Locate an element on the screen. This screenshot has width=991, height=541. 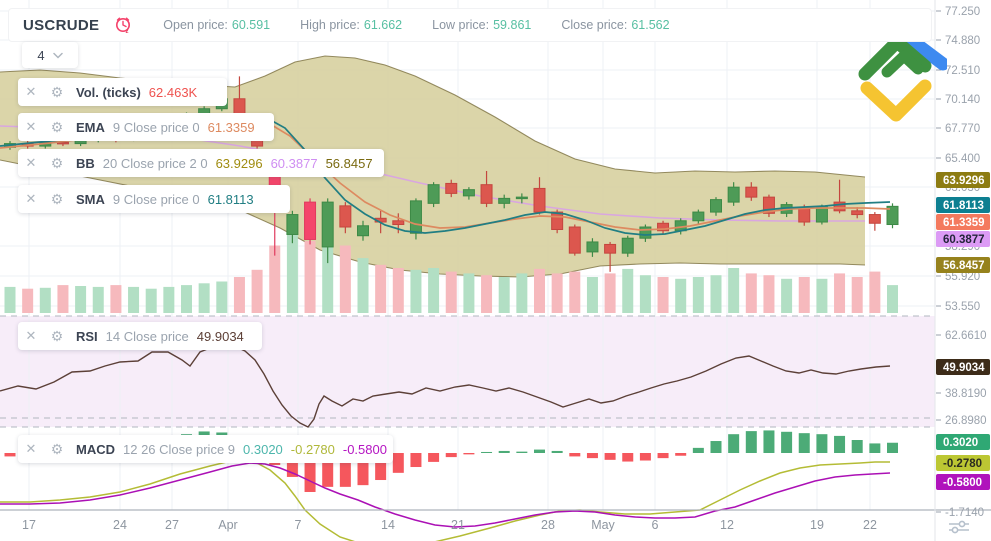
indicator-params: 14 Close price is located at coordinates (147, 336).